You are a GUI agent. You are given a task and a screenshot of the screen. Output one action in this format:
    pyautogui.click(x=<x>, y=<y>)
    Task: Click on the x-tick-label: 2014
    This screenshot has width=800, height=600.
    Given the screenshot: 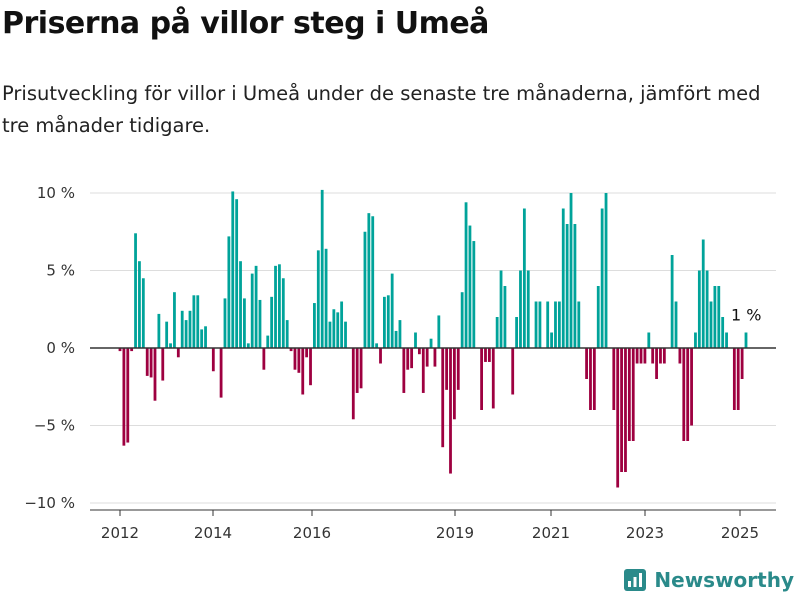 What is the action you would take?
    pyautogui.click(x=213, y=533)
    